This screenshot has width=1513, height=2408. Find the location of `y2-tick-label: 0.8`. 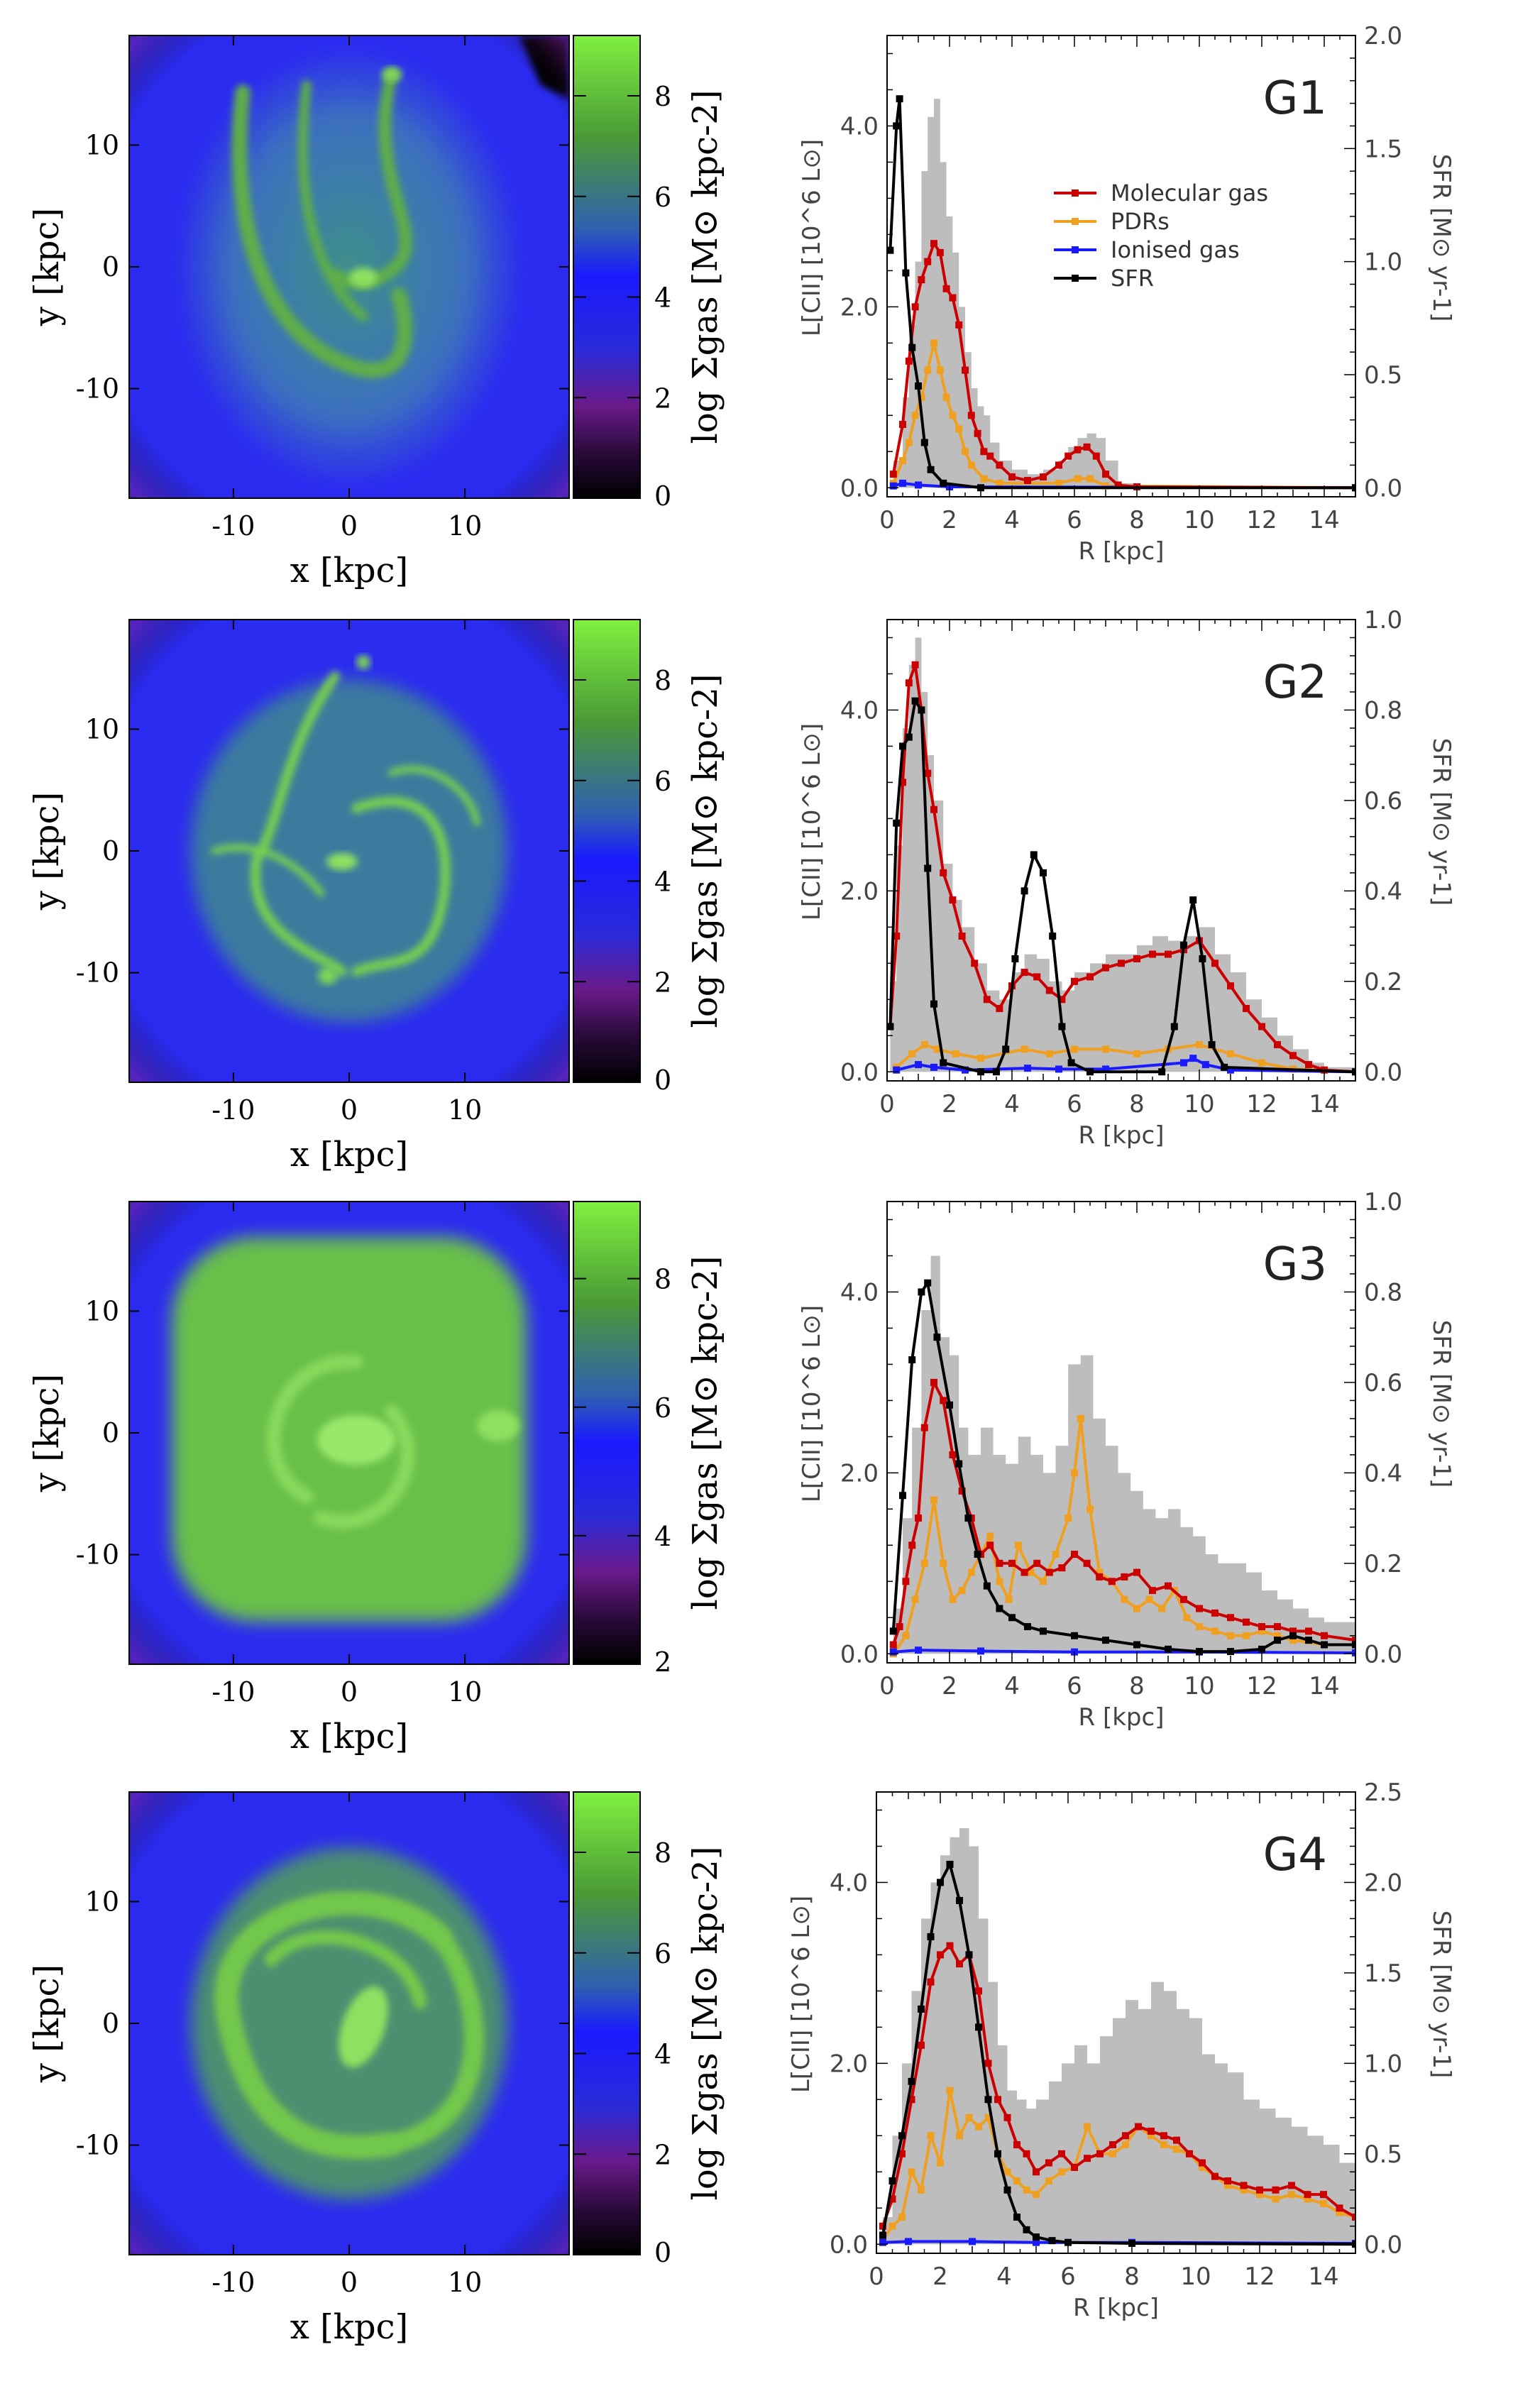

y2-tick-label: 0.8 is located at coordinates (1383, 1292).